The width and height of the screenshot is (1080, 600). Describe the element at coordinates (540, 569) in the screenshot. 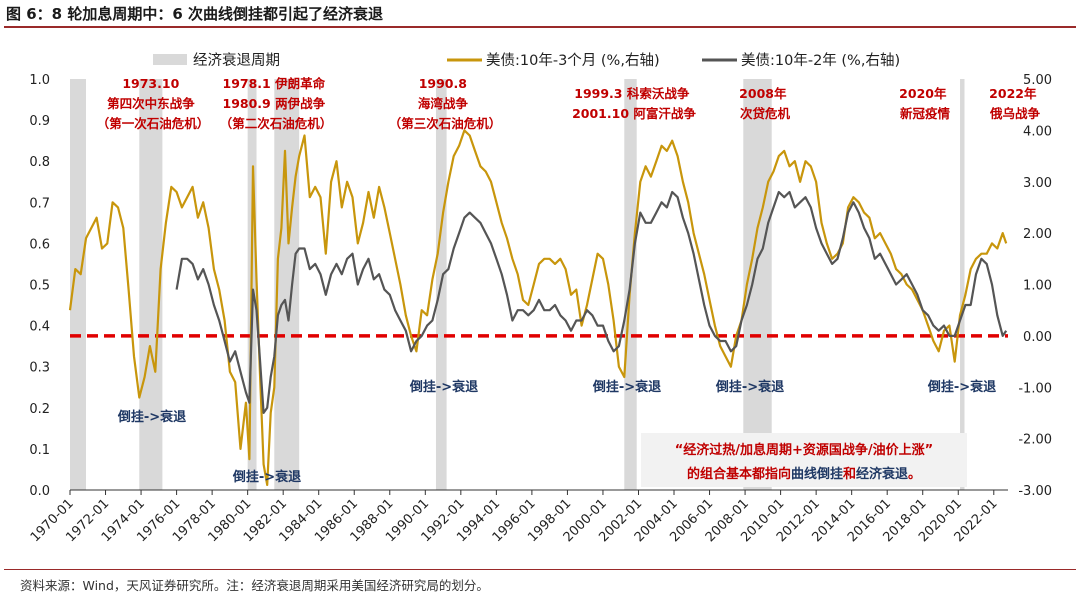

I see `footer-divider` at that location.